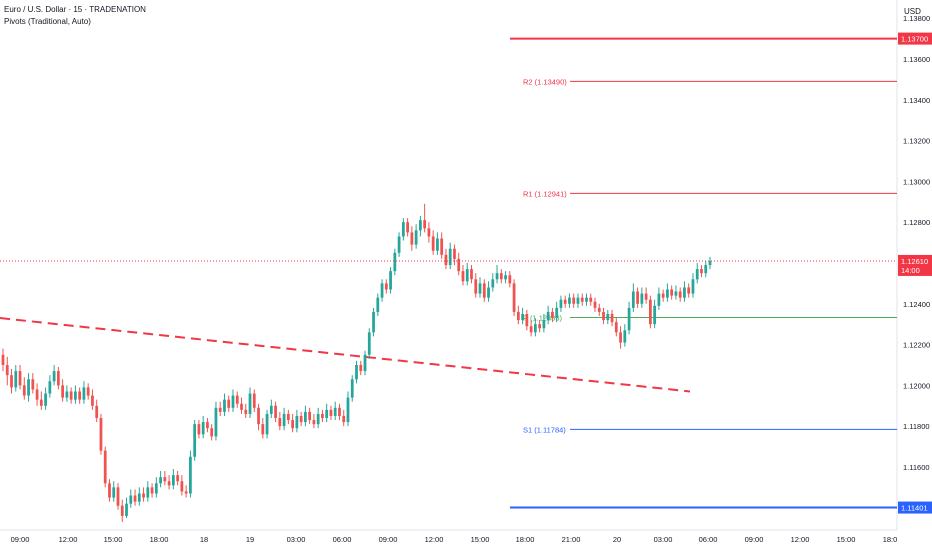  Describe the element at coordinates (912, 11) in the screenshot. I see `currency-label: USD` at that location.